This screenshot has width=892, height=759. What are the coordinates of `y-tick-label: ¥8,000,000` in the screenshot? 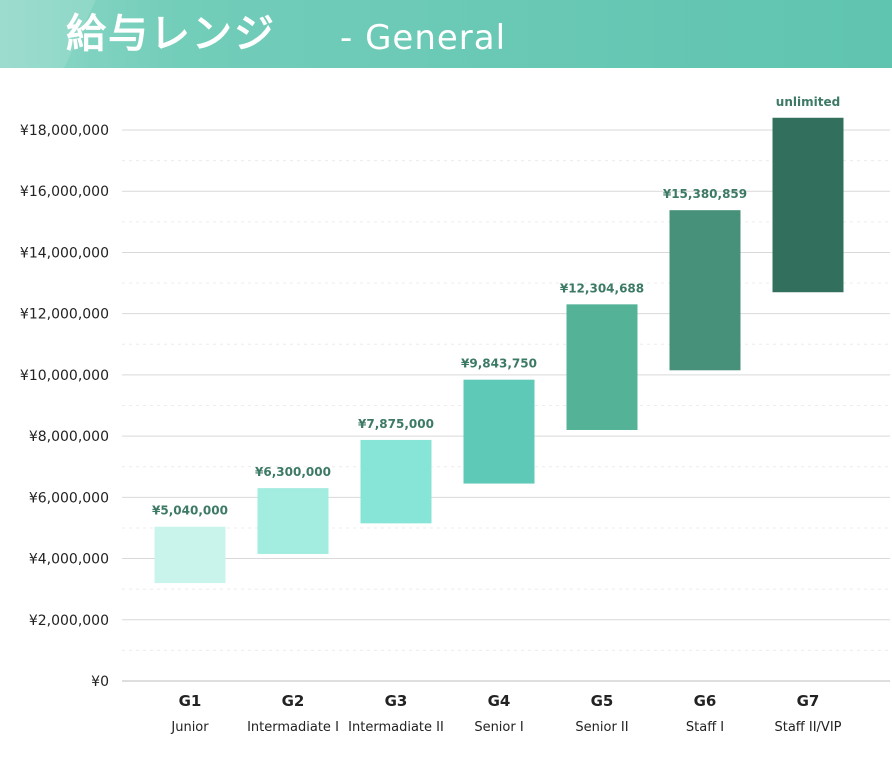 It's located at (69, 437).